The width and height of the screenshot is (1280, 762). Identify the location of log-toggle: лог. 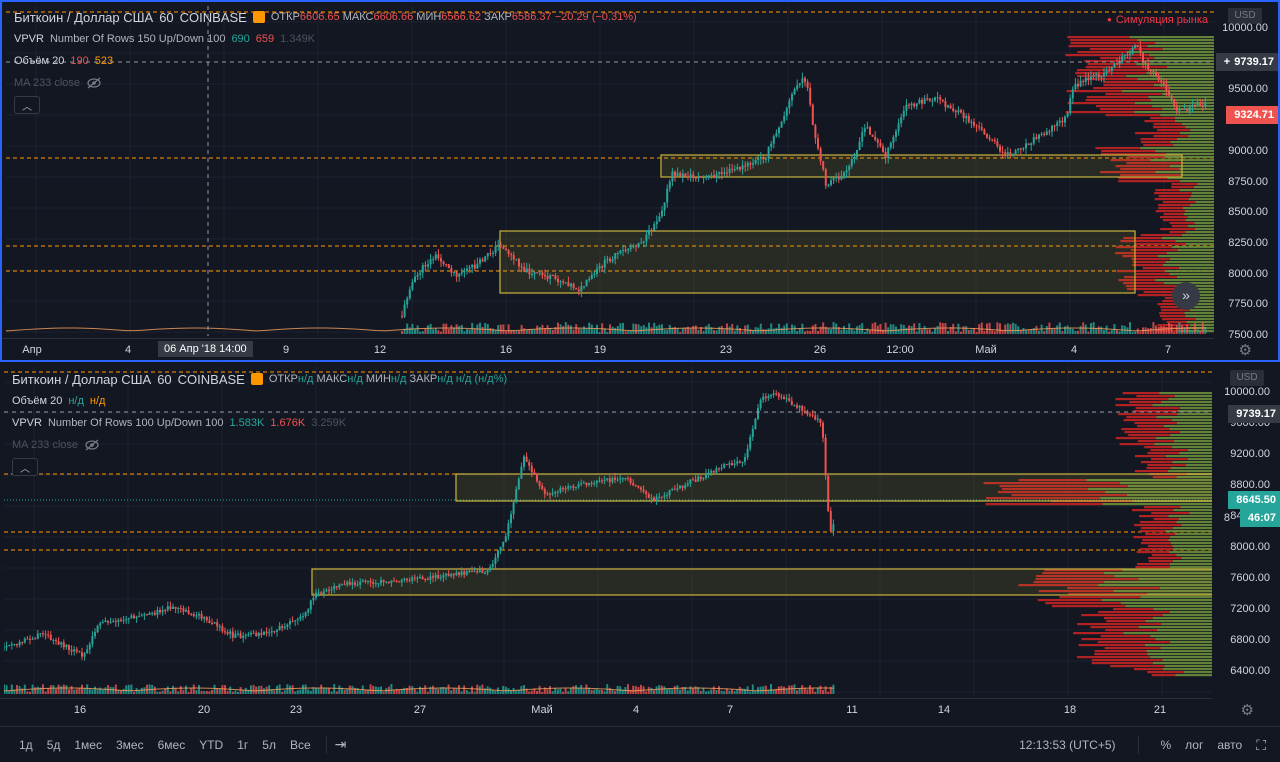
(1194, 745).